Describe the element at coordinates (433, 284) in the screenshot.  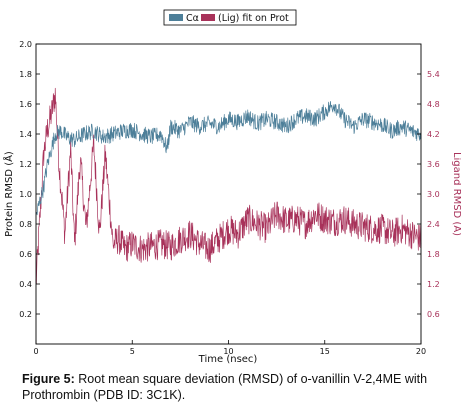
I see `right-tick-label: 1.2` at that location.